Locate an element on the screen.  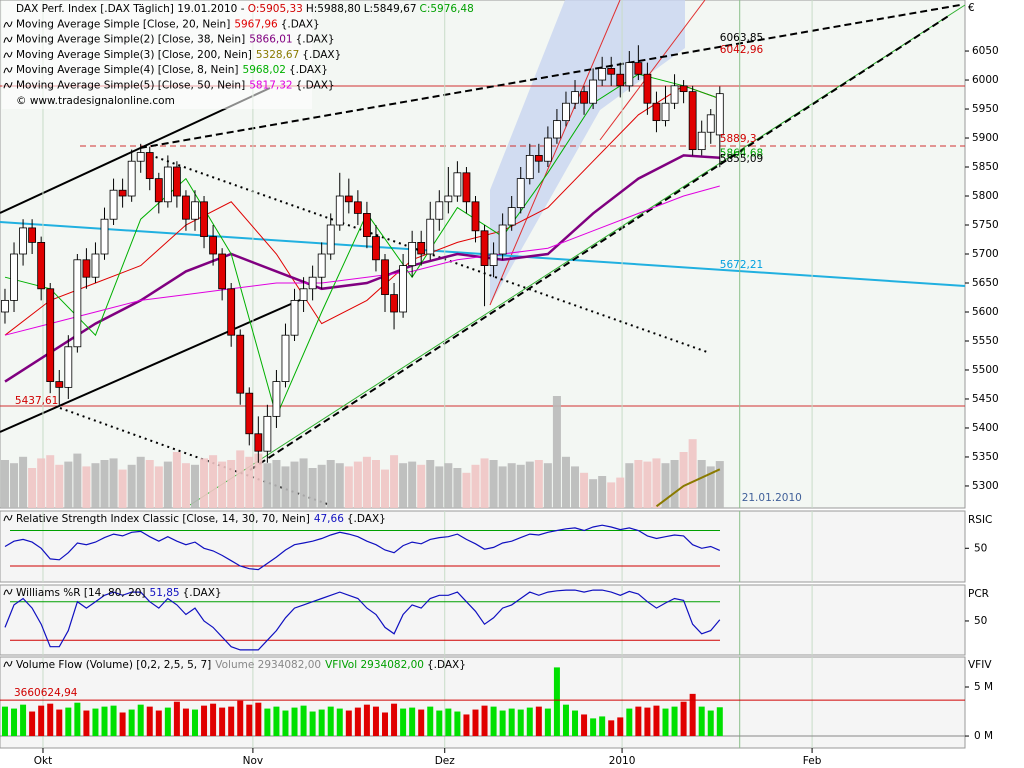
indicator-line is located at coordinates (362, 547).